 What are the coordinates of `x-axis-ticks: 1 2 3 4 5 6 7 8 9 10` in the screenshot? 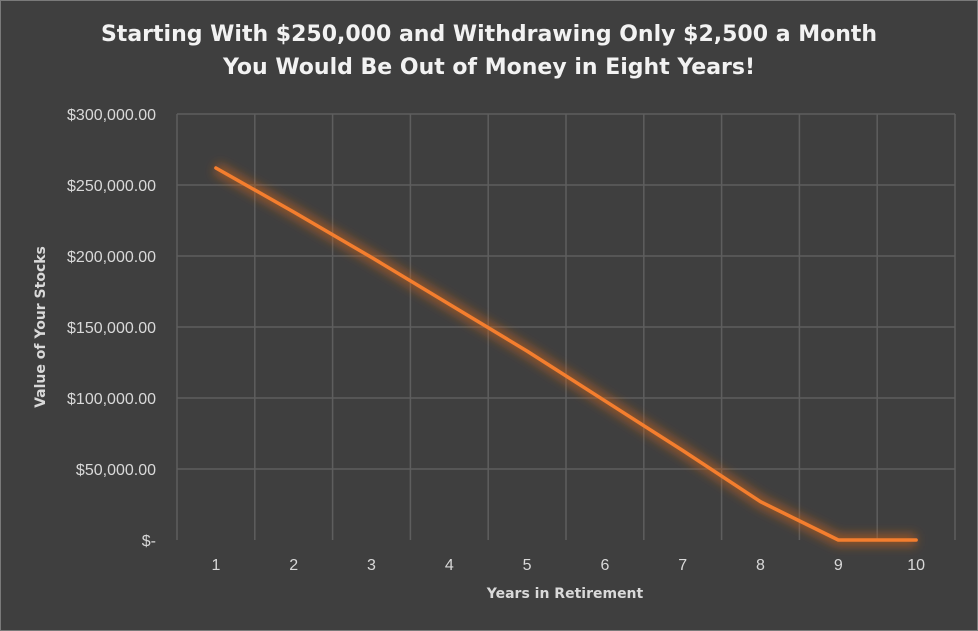 It's located at (568, 565).